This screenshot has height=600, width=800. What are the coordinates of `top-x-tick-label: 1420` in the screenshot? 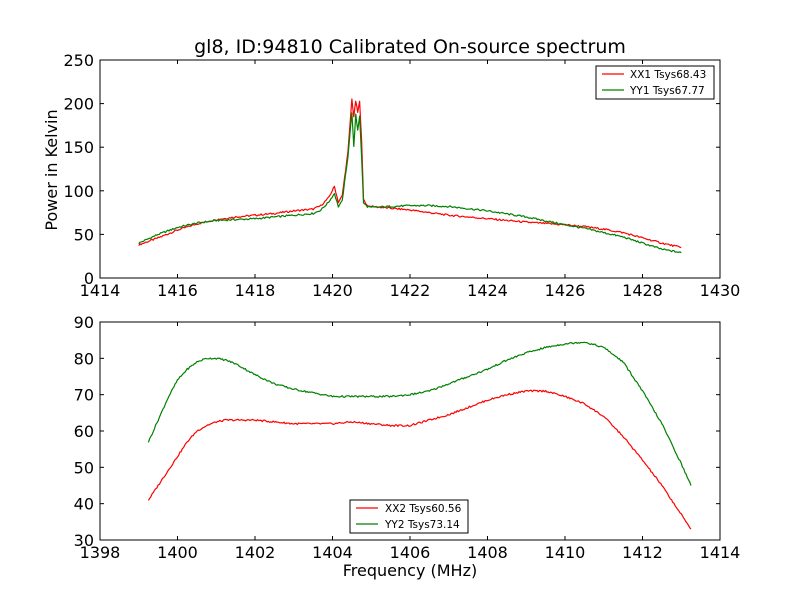 It's located at (332, 290).